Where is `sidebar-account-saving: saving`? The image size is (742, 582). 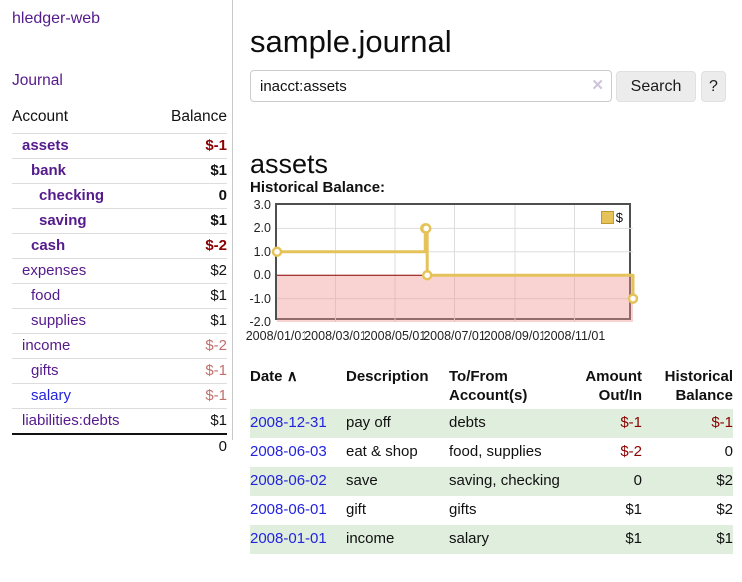 sidebar-account-saving: saving is located at coordinates (63, 220).